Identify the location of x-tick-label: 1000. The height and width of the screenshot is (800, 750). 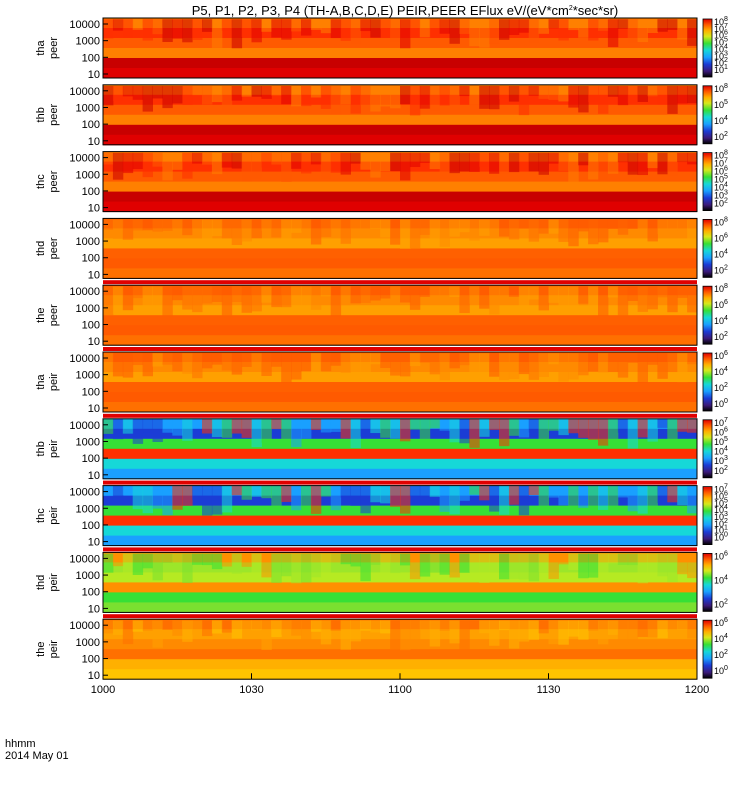
(103, 690).